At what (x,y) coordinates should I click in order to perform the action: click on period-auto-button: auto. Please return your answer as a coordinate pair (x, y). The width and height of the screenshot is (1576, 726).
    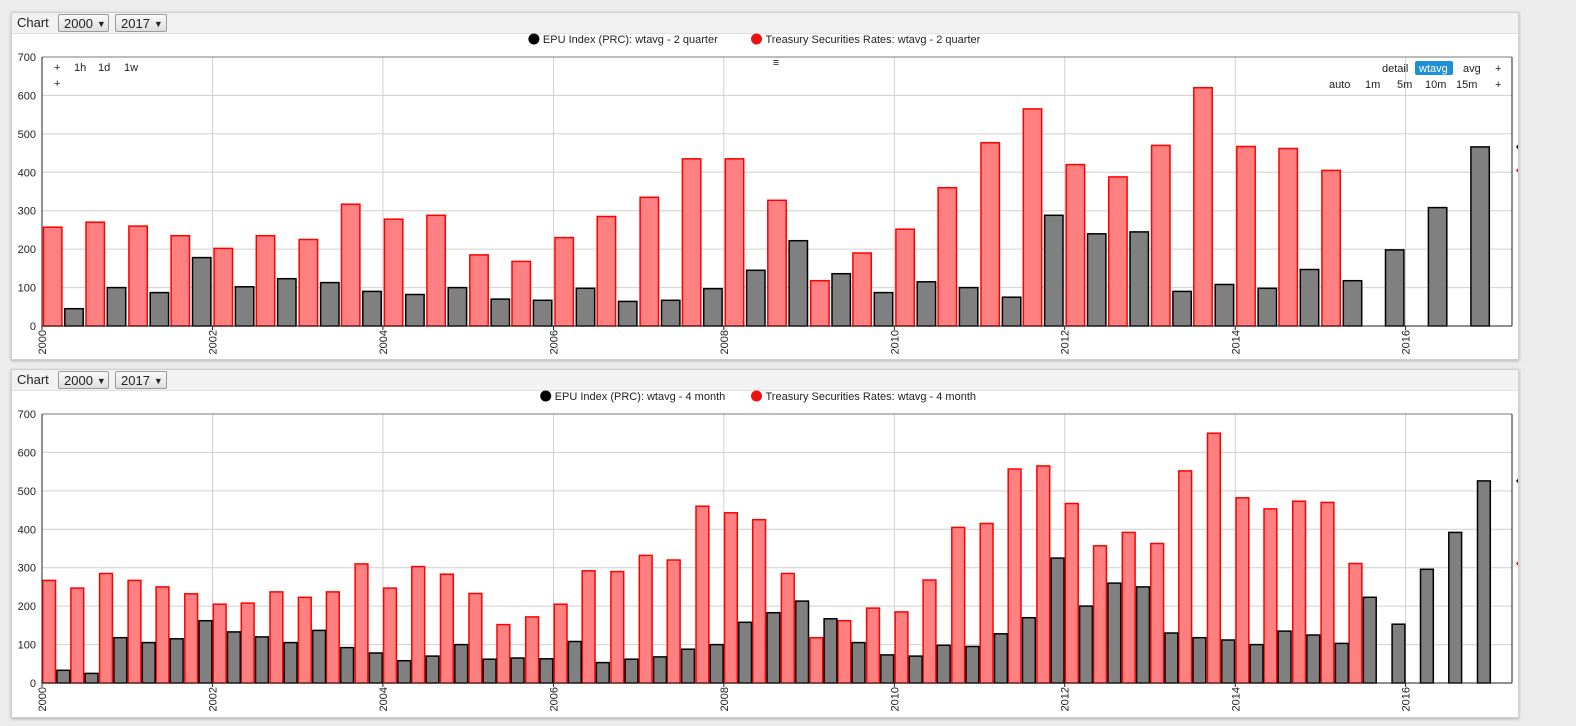
    Looking at the image, I should click on (1339, 85).